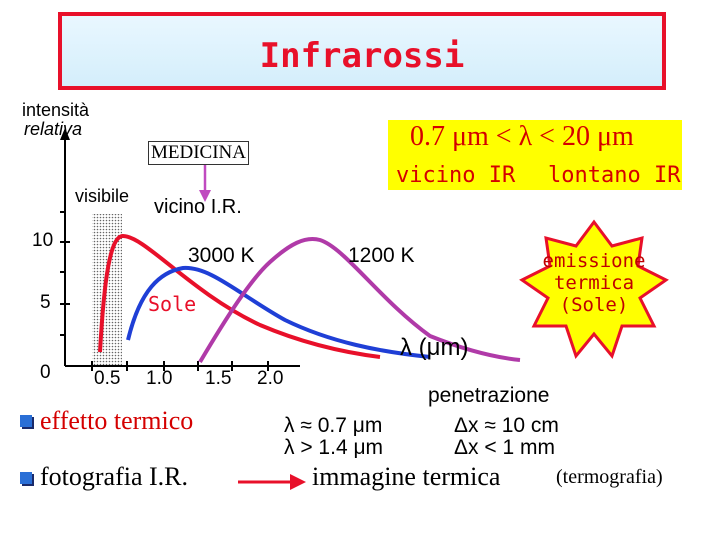 The image size is (720, 540). Describe the element at coordinates (221, 255) in the screenshot. I see `curve-3000k-label: 3000 K` at that location.